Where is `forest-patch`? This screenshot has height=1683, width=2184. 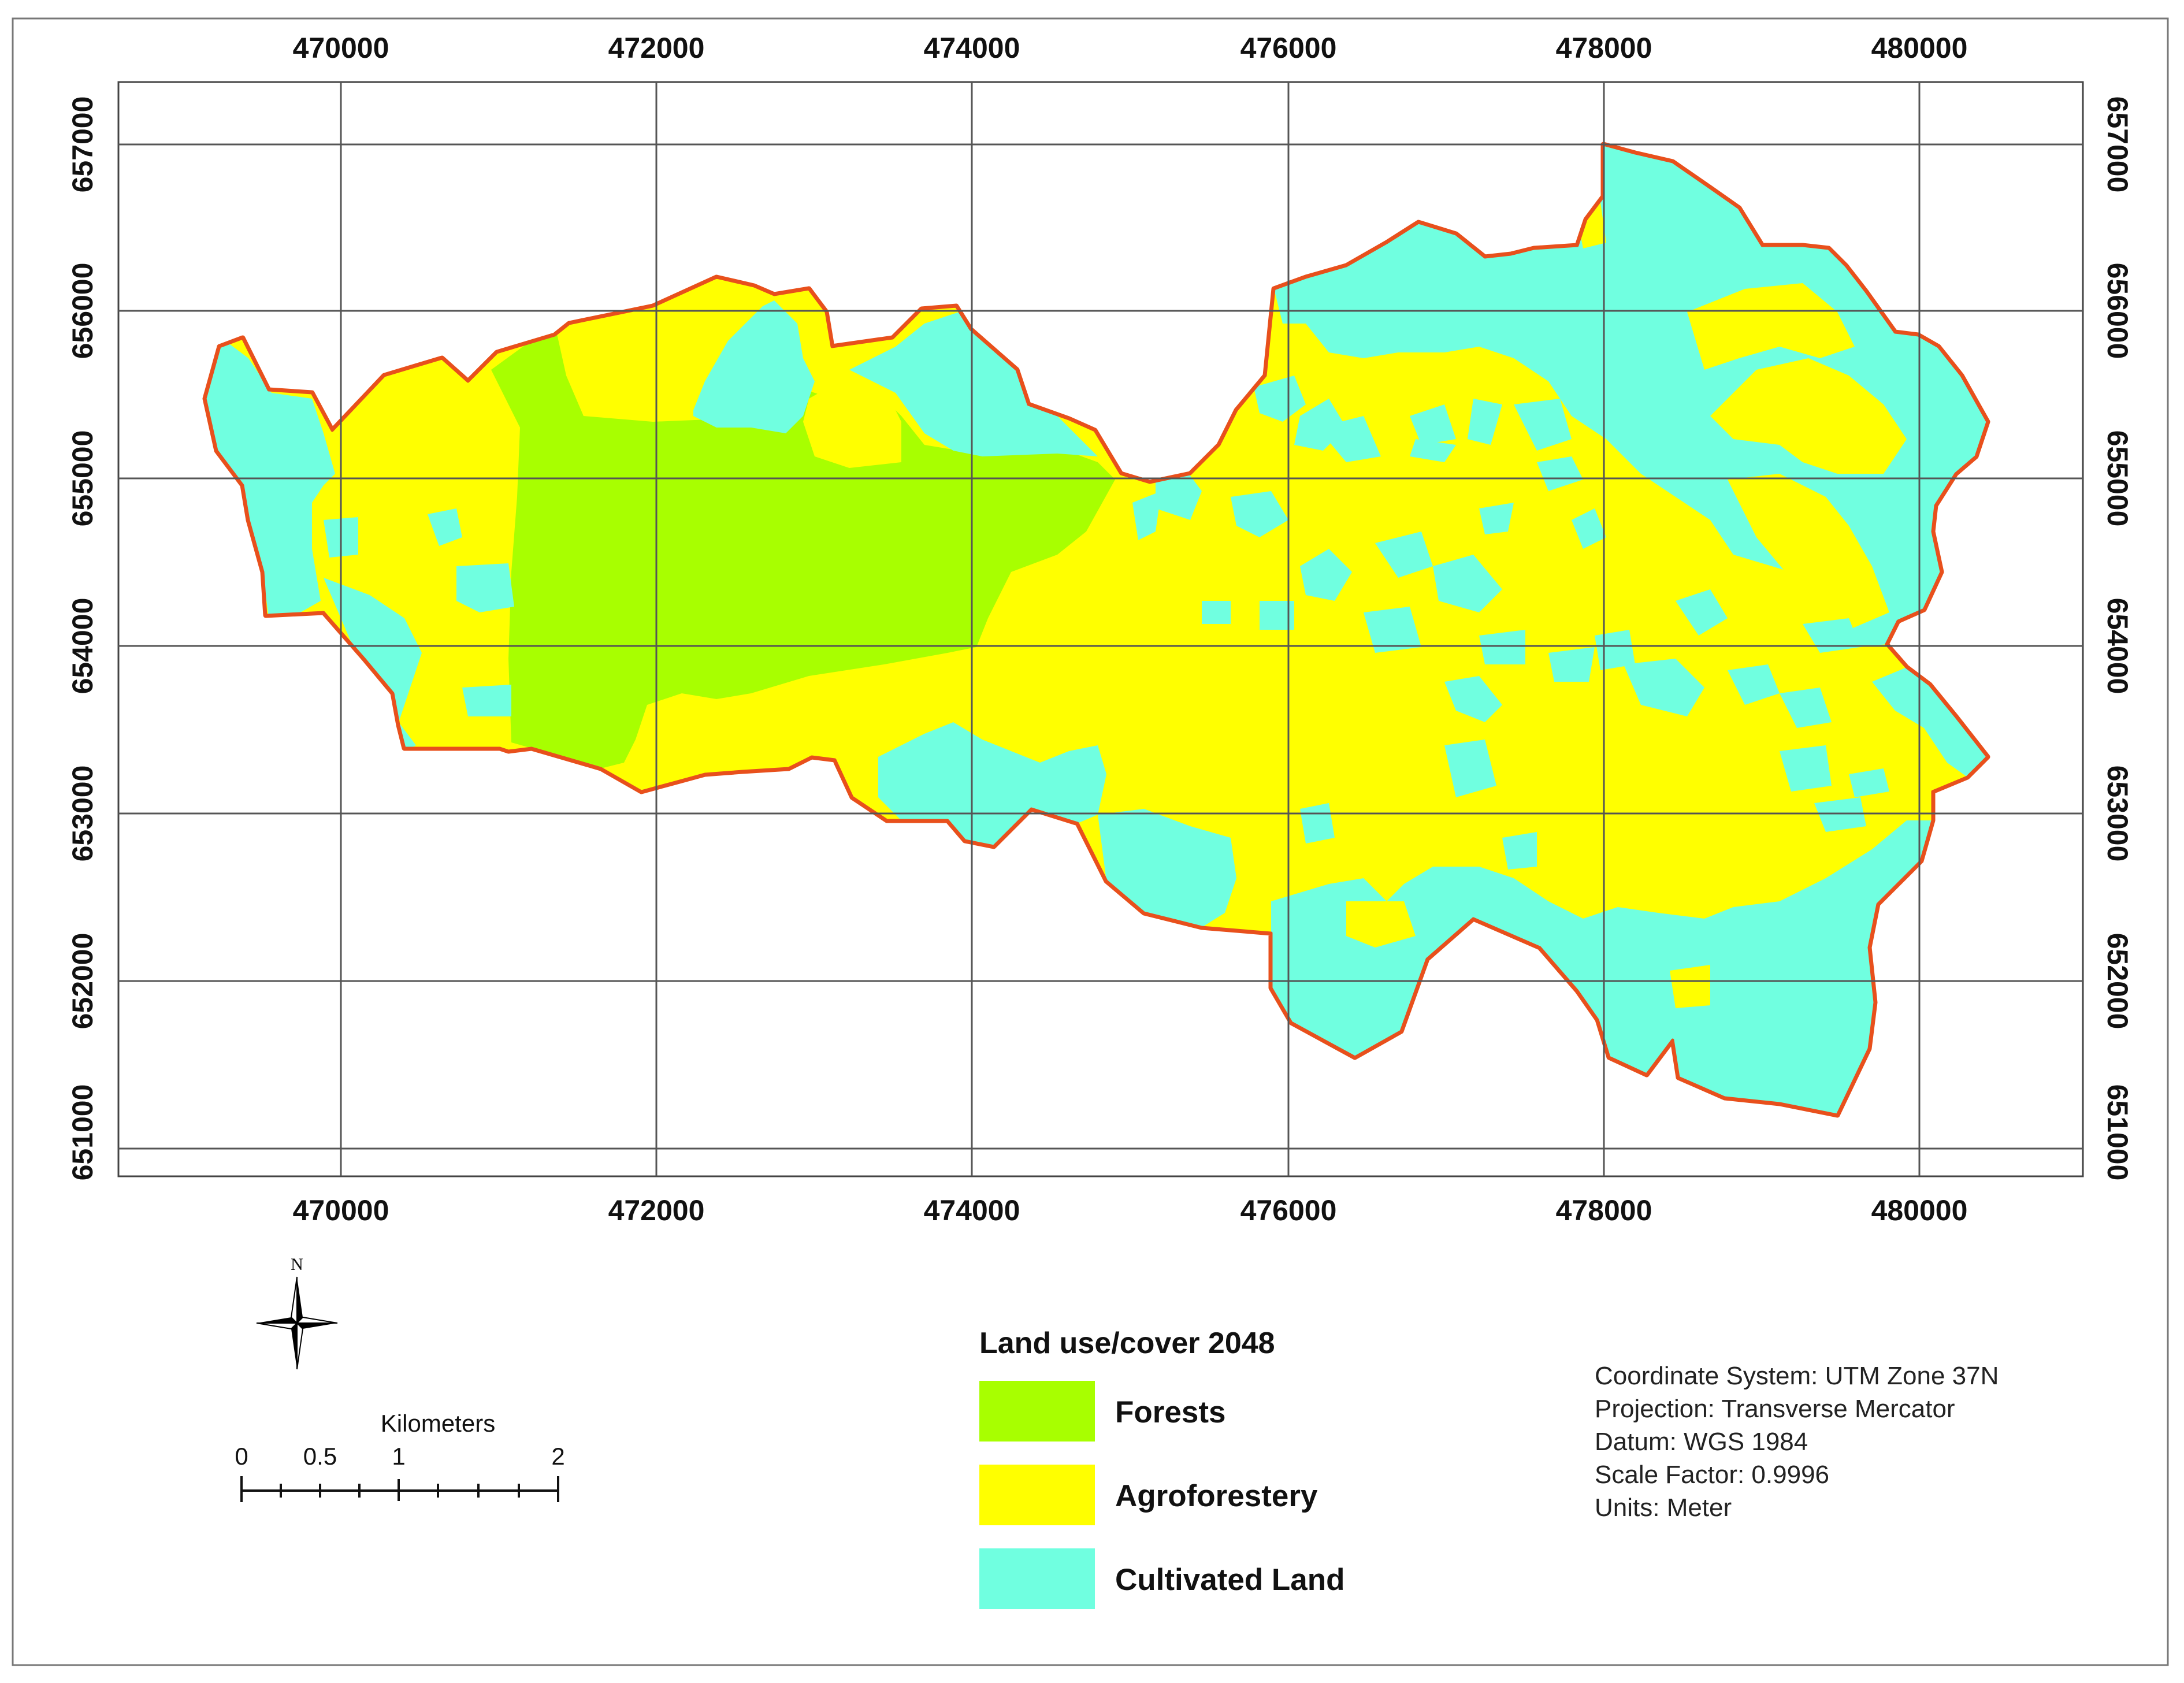
forest-patch is located at coordinates (803, 546).